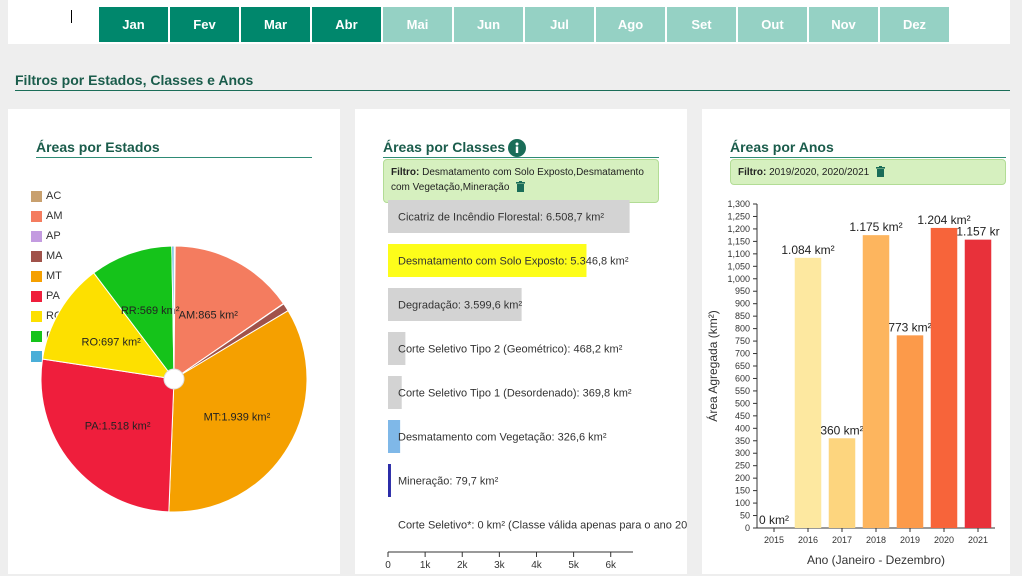 The height and width of the screenshot is (576, 1022). Describe the element at coordinates (174, 379) in the screenshot. I see `pie-center-hole` at that location.